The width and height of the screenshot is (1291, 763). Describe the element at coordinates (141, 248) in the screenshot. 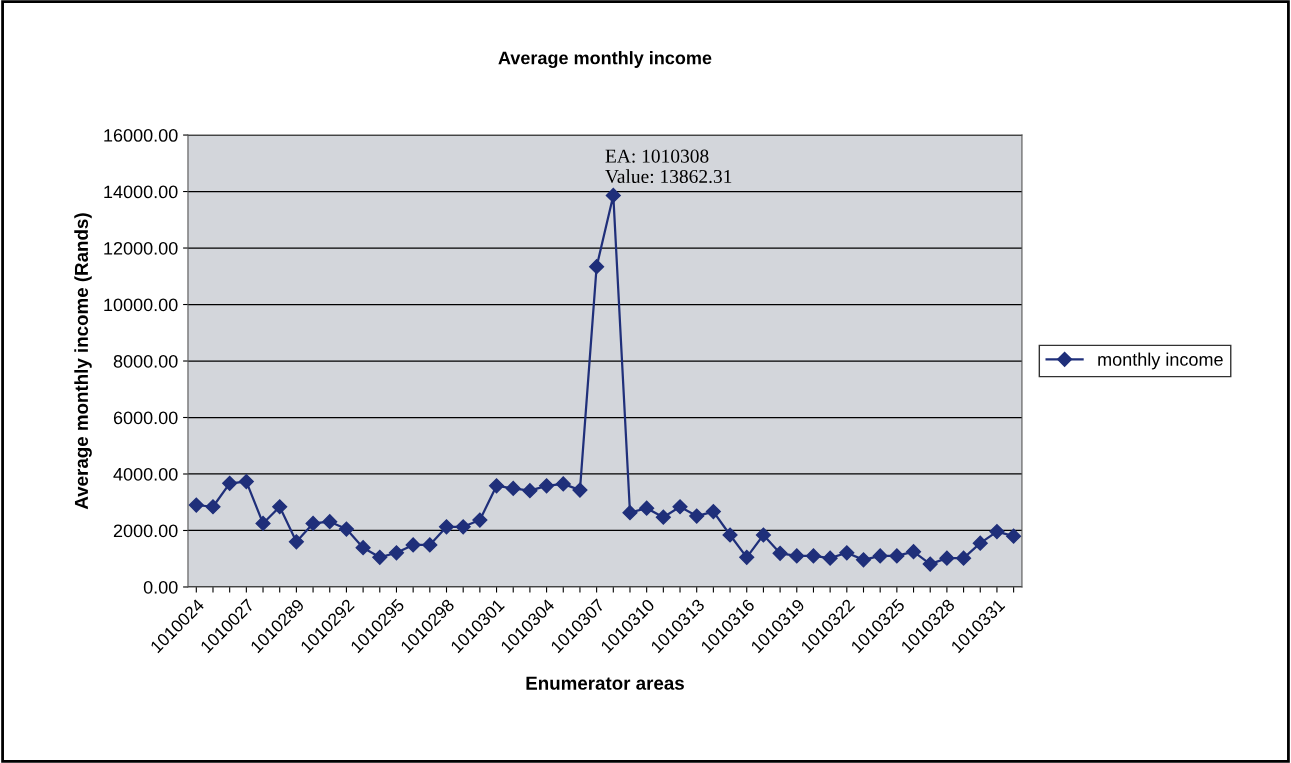

I see `y-tick-label: 12000.00` at that location.